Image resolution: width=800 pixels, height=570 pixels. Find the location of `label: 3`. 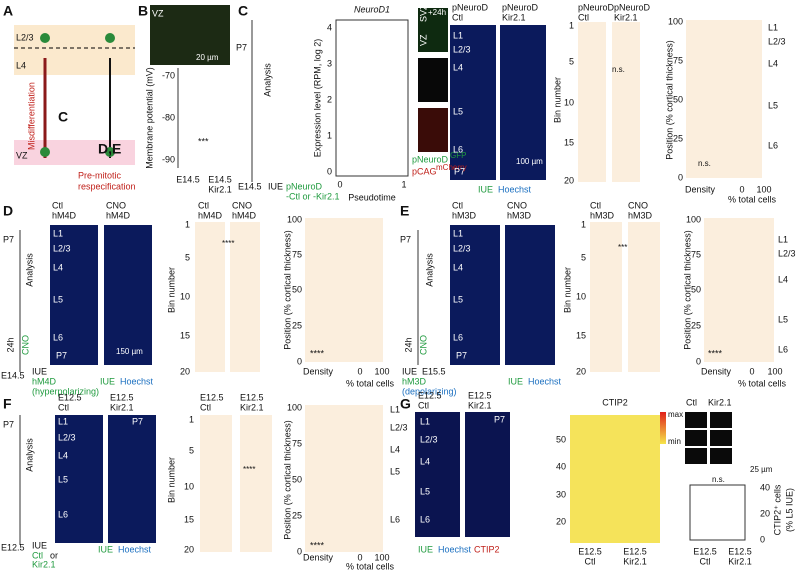

label: 3 is located at coordinates (329, 63).